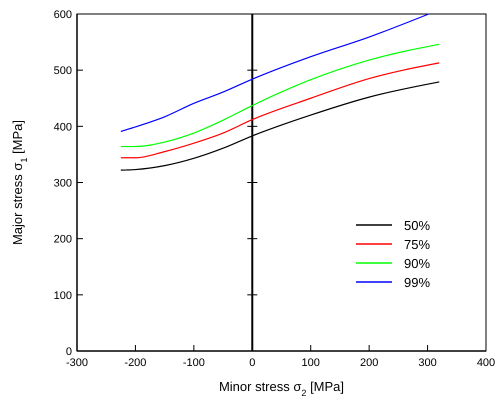 Image resolution: width=504 pixels, height=401 pixels. What do you see at coordinates (417, 282) in the screenshot?
I see `legend-label: 99%` at bounding box center [417, 282].